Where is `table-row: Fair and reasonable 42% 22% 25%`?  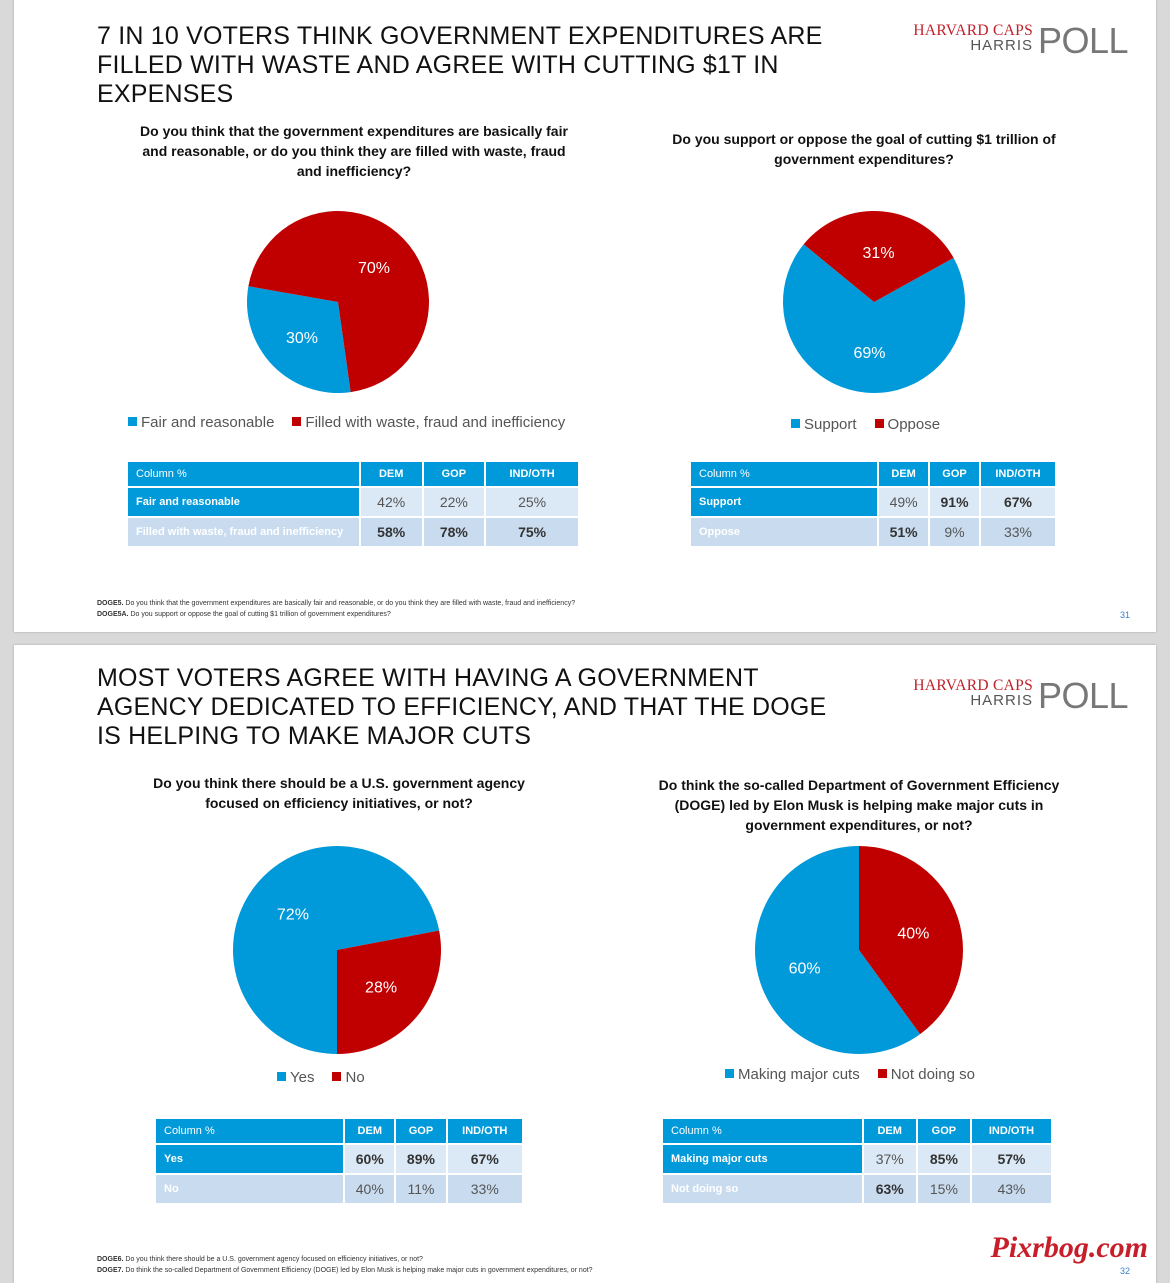 table-row: Fair and reasonable 42% 22% 25% is located at coordinates (353, 502).